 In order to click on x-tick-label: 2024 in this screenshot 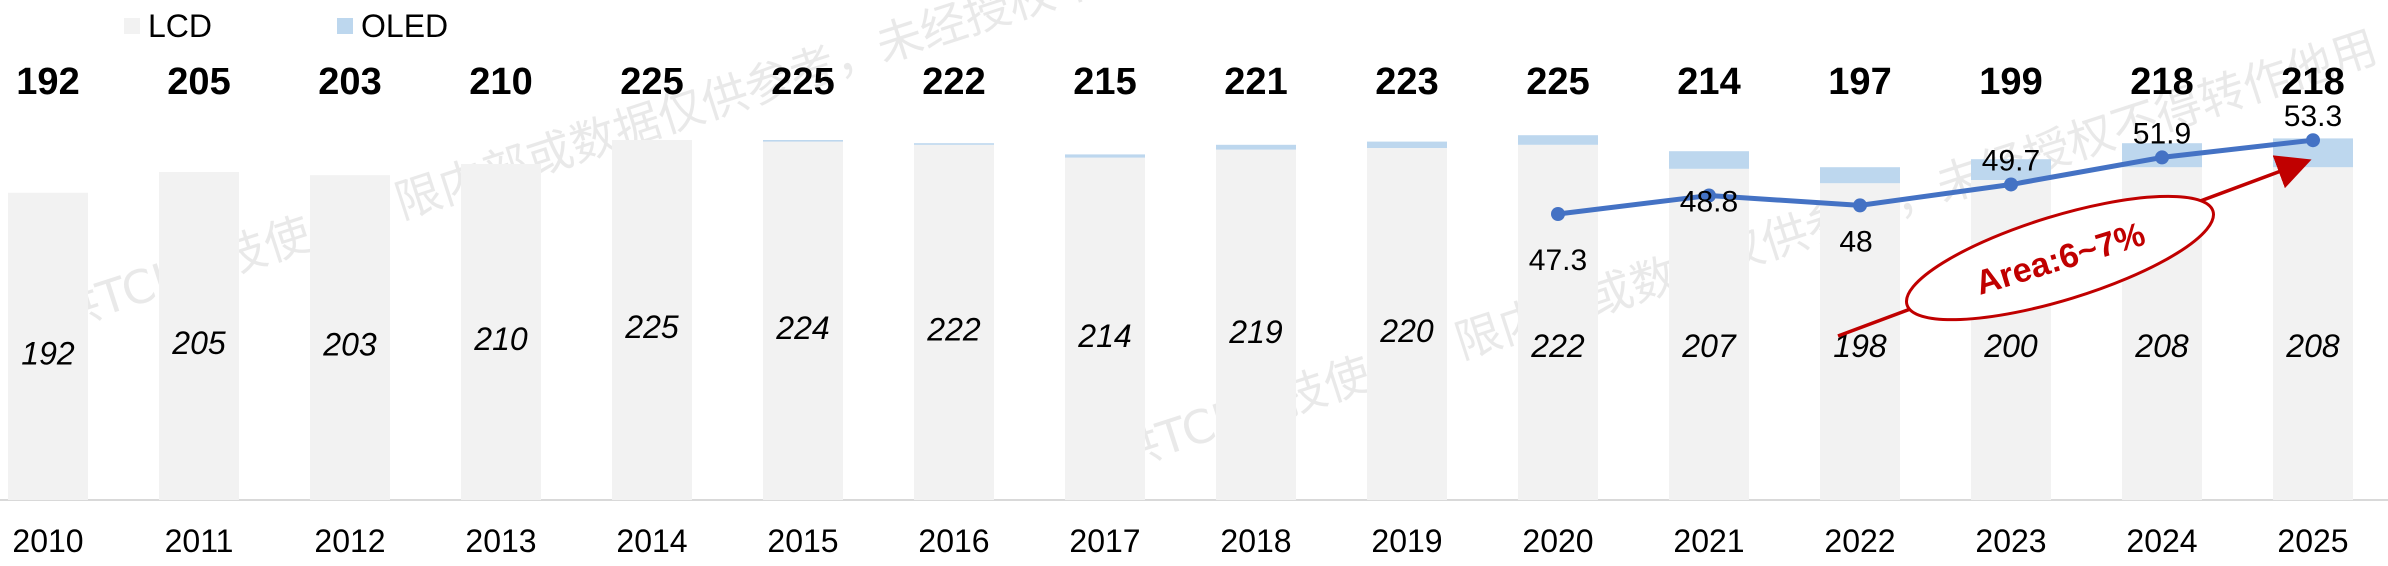, I will do `click(2161, 541)`.